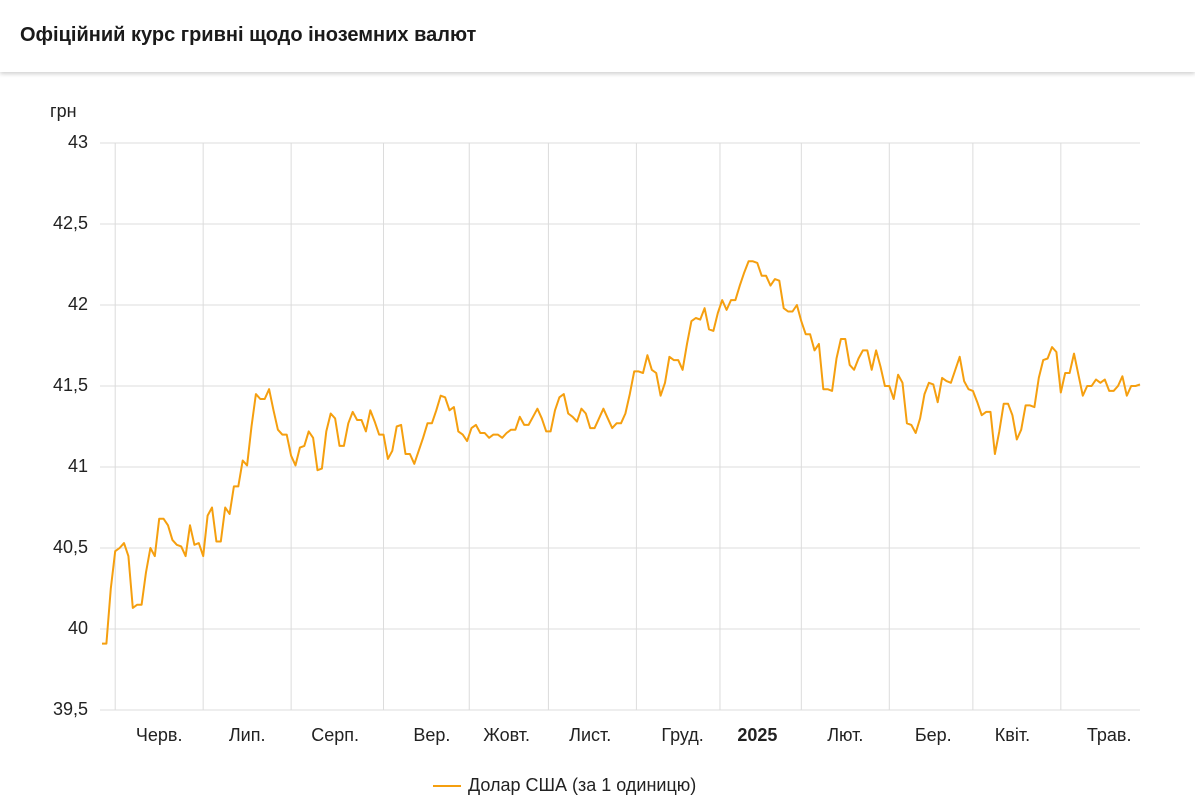 The height and width of the screenshot is (807, 1195). I want to click on x-tick-label: Бер., so click(933, 735).